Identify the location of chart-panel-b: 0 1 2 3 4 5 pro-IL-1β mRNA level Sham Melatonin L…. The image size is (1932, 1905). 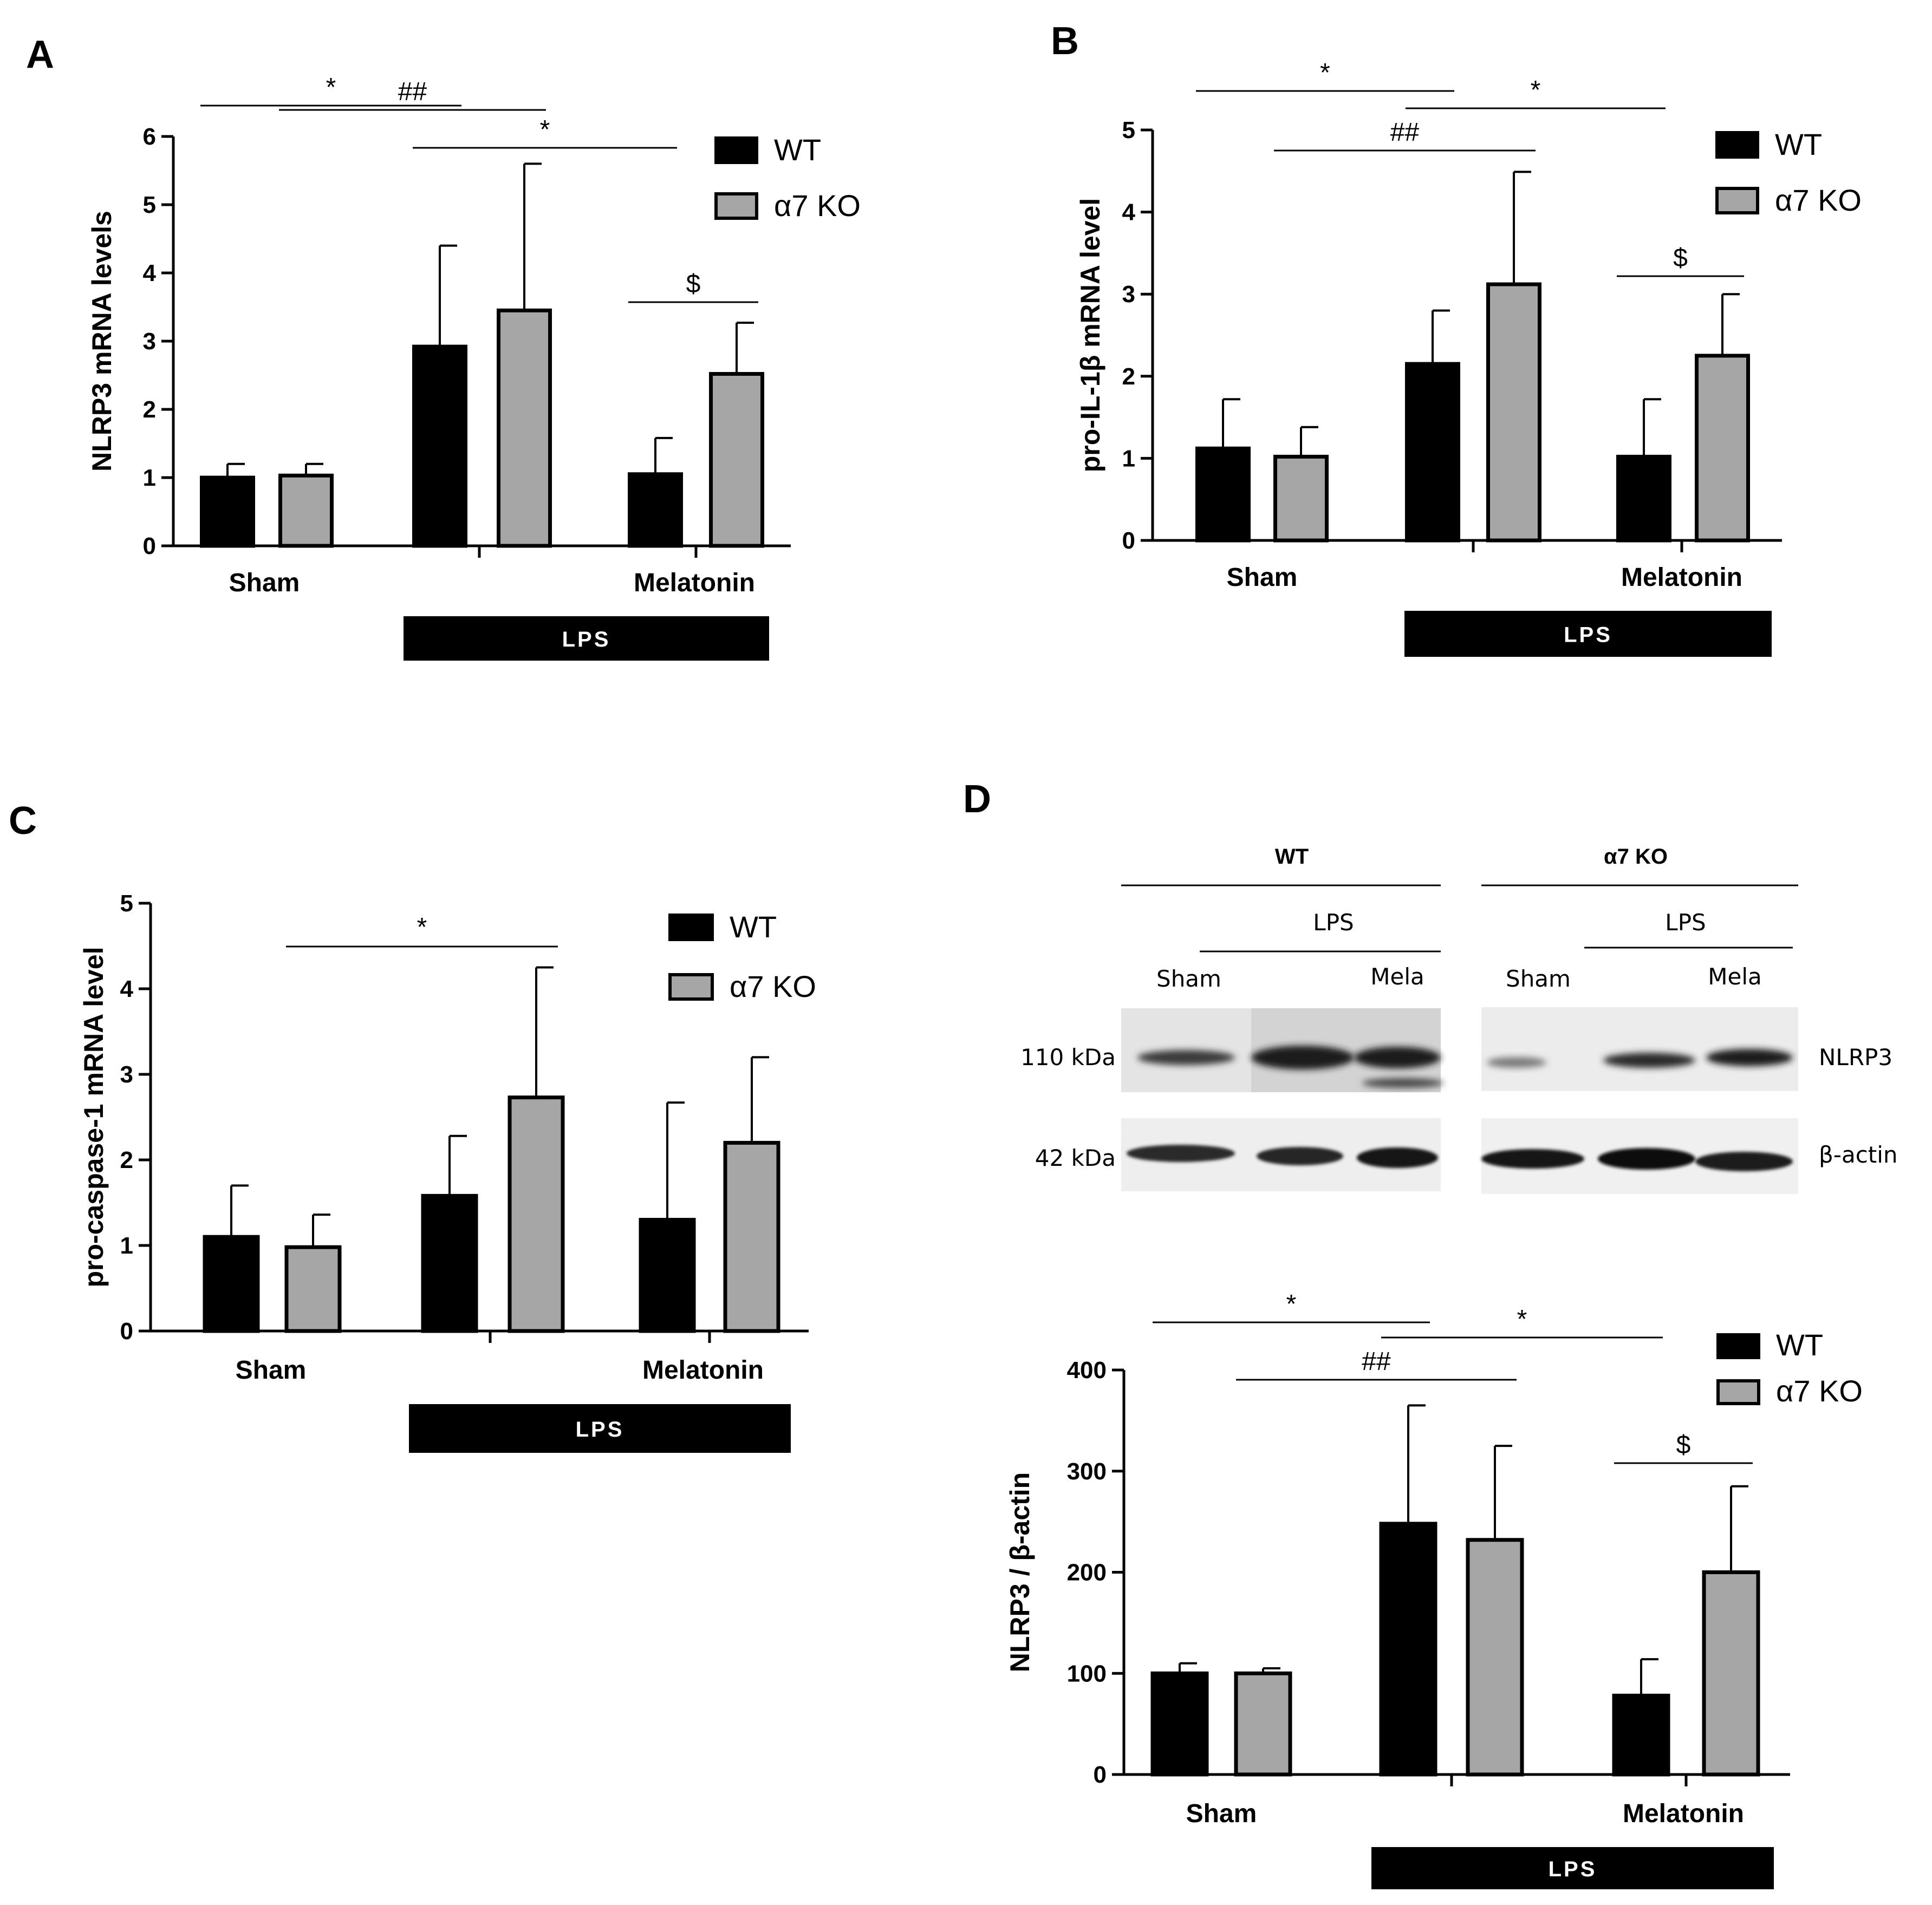
(1468, 357).